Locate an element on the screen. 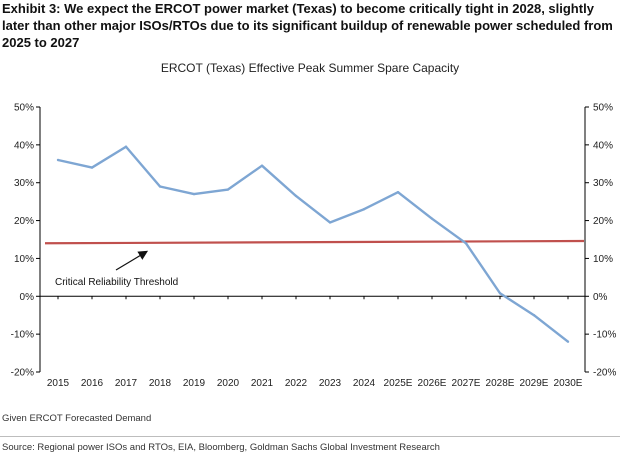 The width and height of the screenshot is (620, 462). y-tick-label-right: -10% is located at coordinates (604, 335).